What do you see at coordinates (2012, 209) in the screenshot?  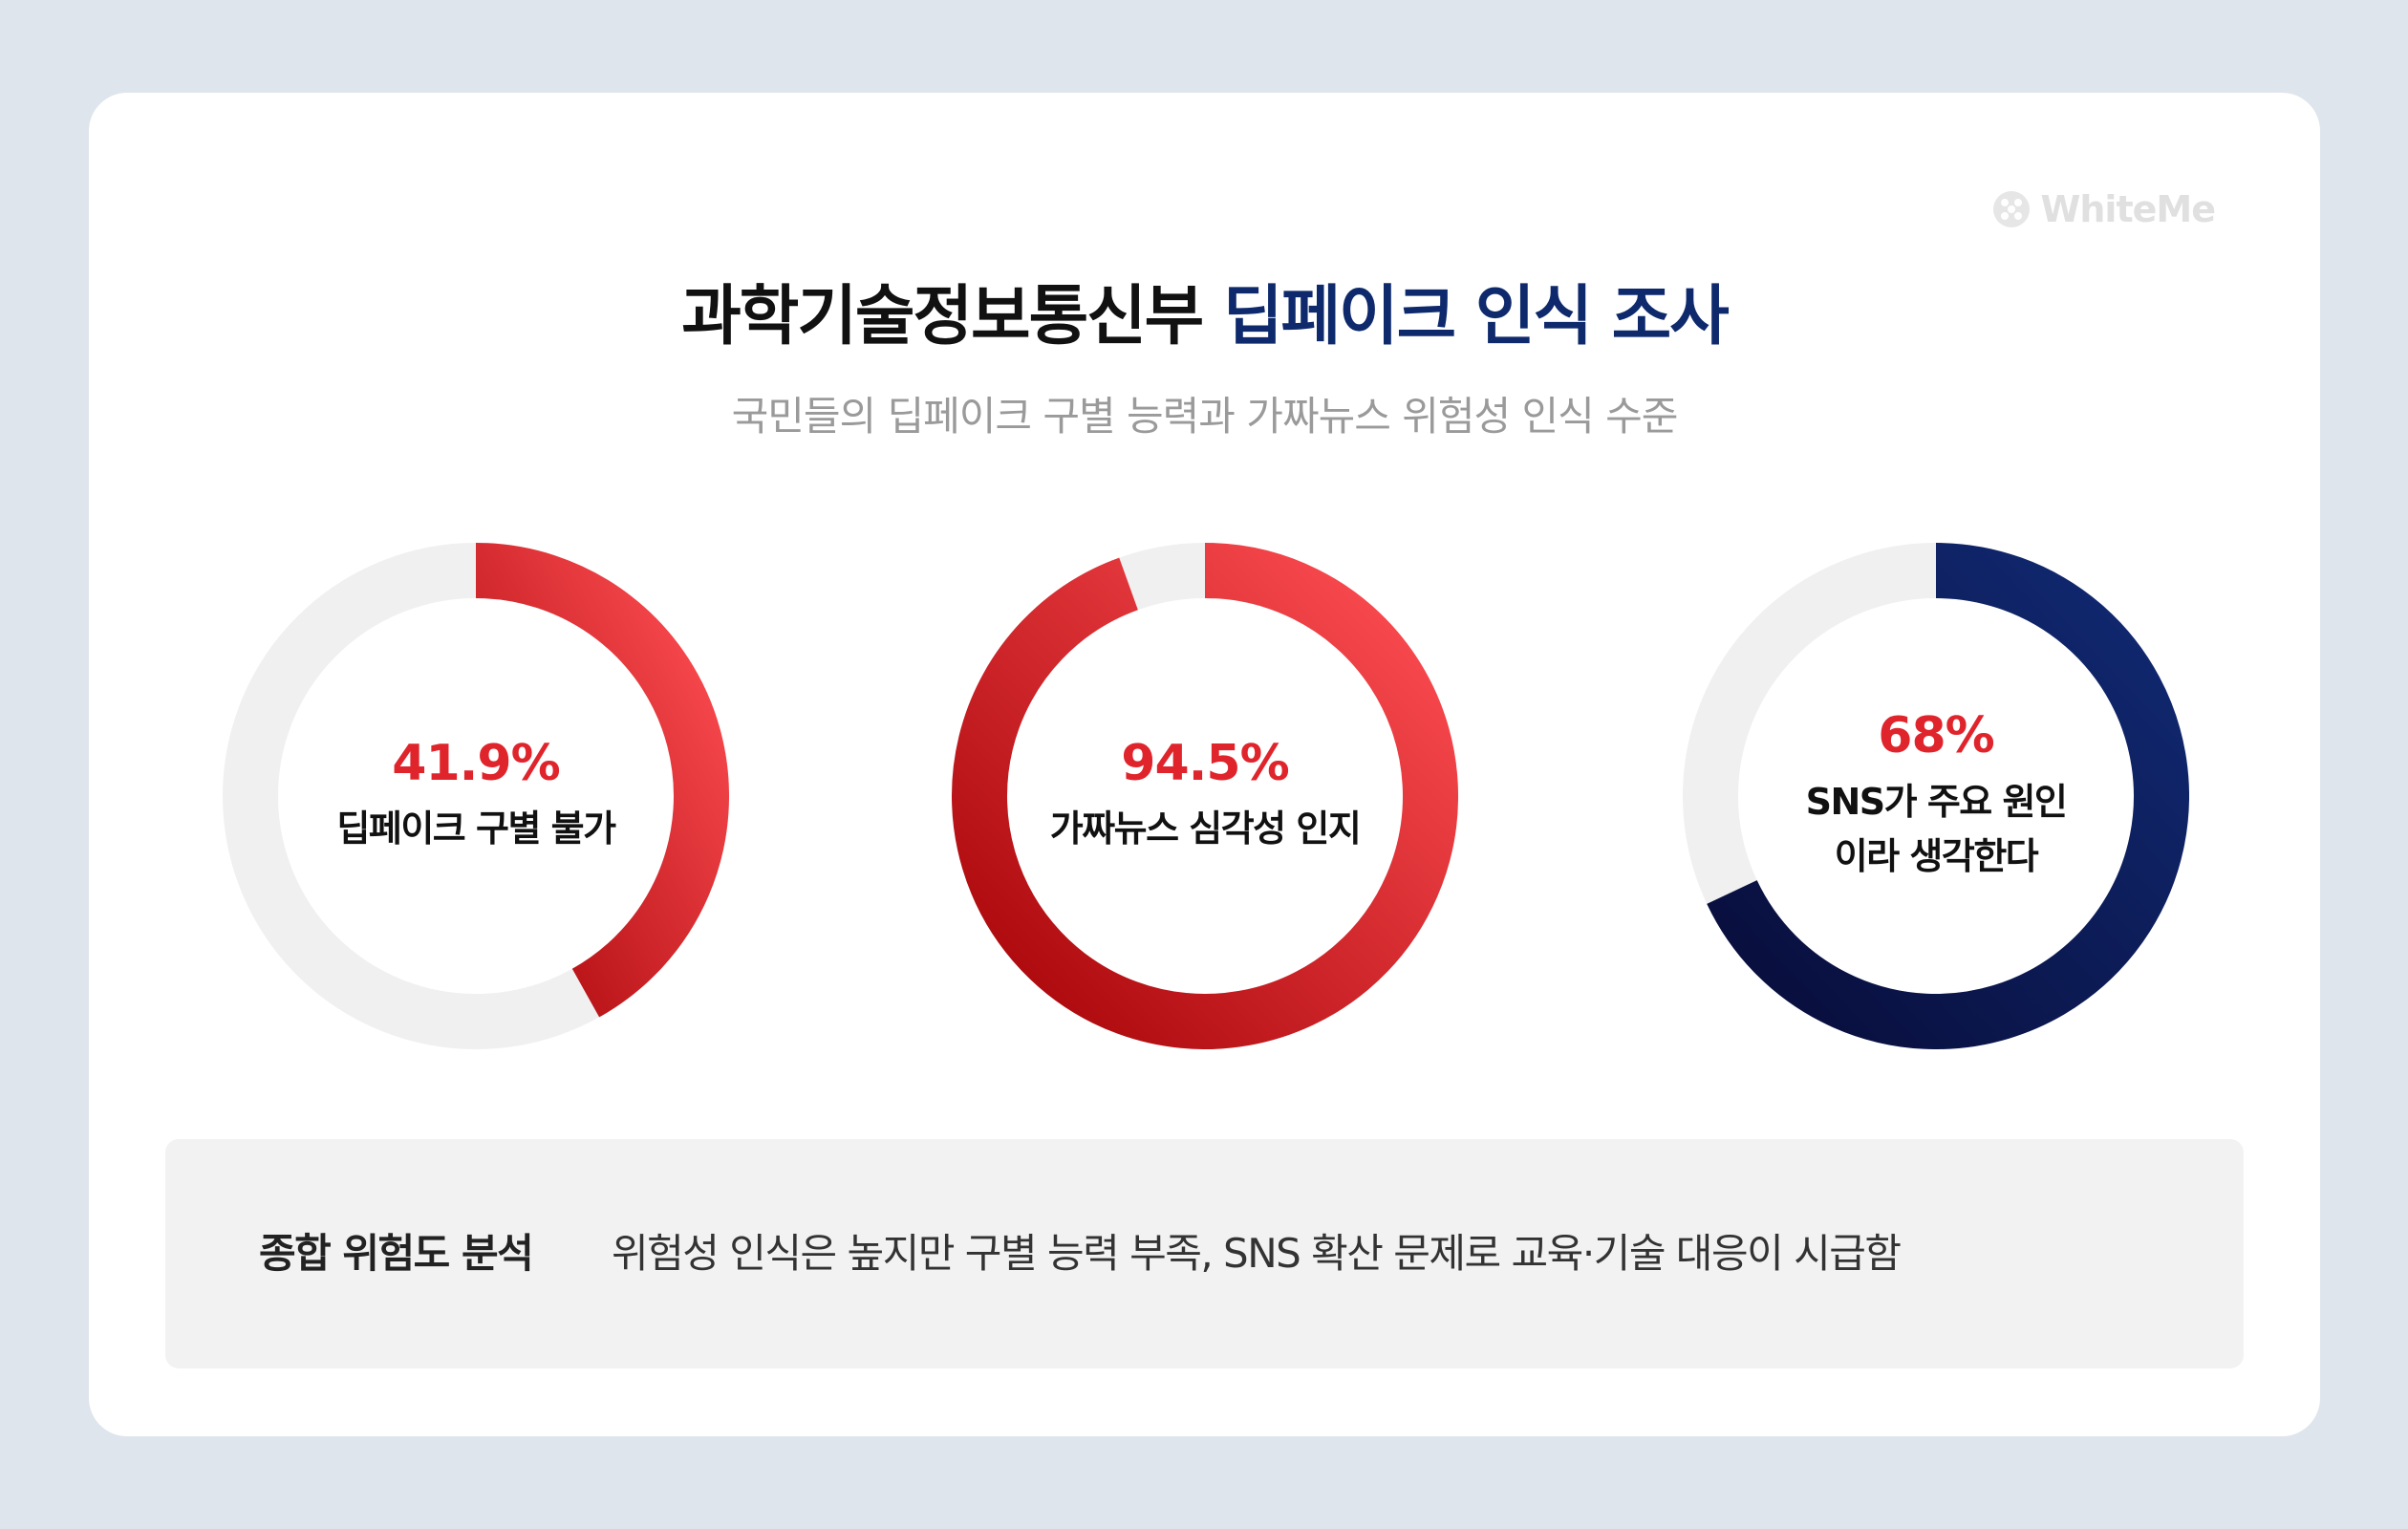 I see `logo-dots-icon` at bounding box center [2012, 209].